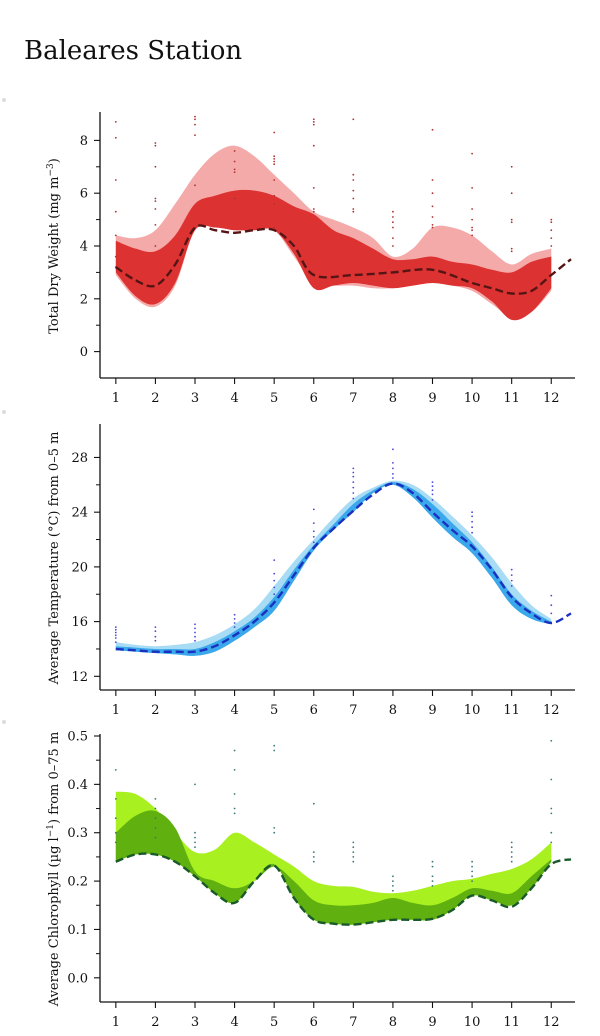 The image size is (600, 1036). I want to click on dry-weight-x-tick-label: 1, so click(116, 398).